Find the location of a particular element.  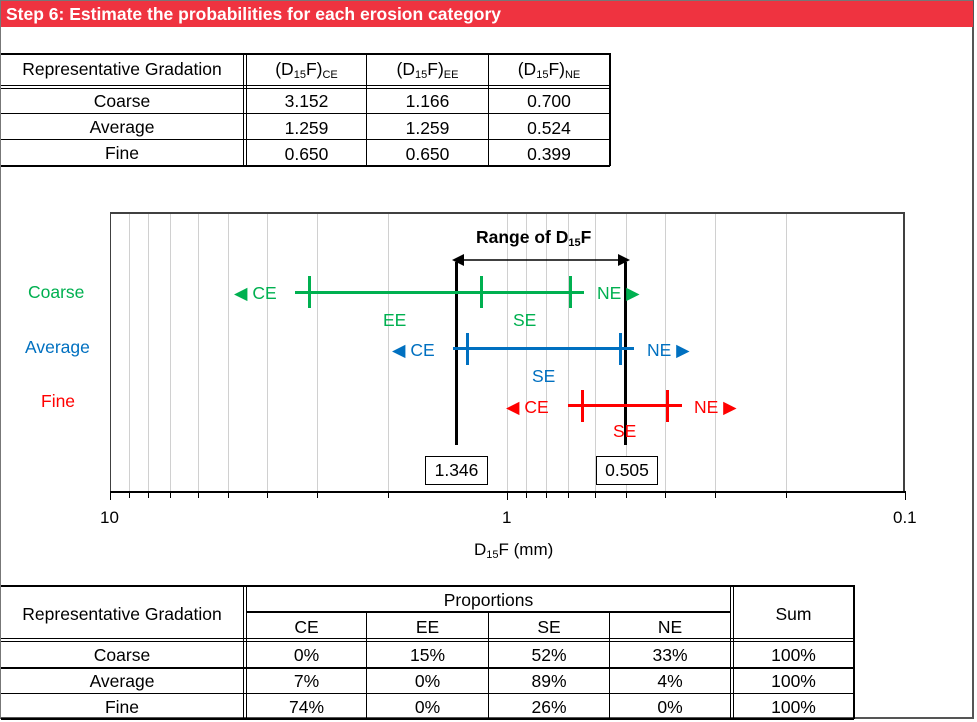

range-min-value: 0.505 is located at coordinates (627, 470).